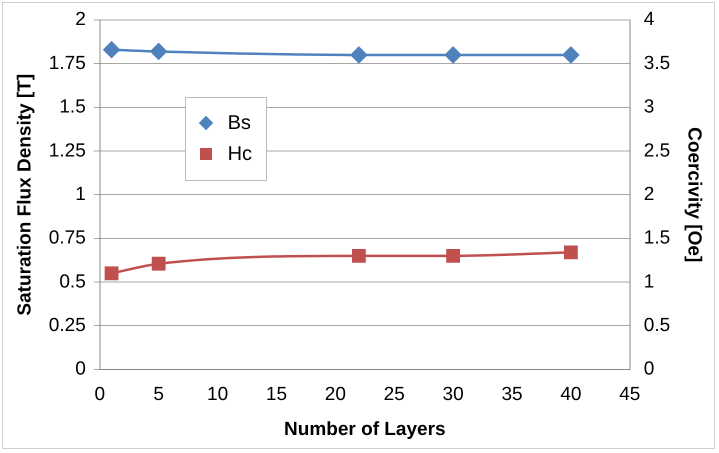  Describe the element at coordinates (365, 429) in the screenshot. I see `x-axis-title: Number of Layers` at that location.